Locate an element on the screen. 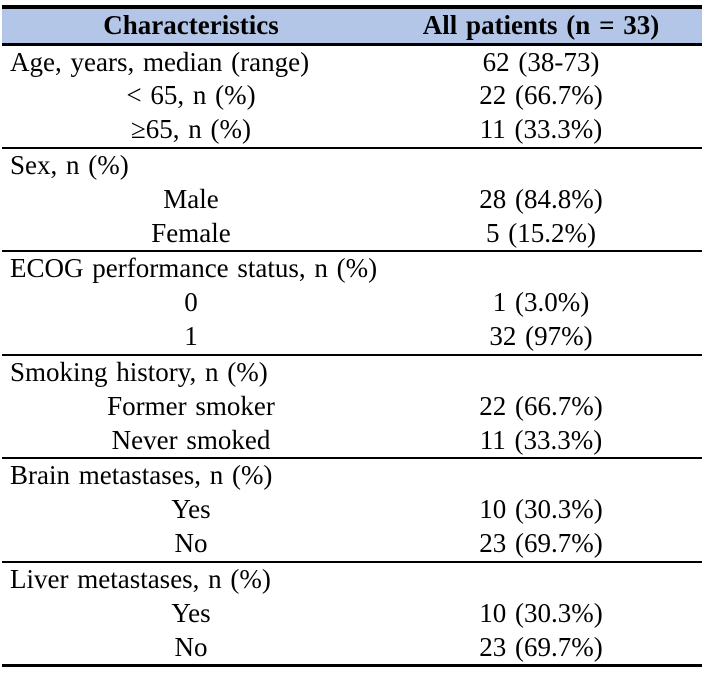  table-row: 1 32 (97%) is located at coordinates (352, 337).